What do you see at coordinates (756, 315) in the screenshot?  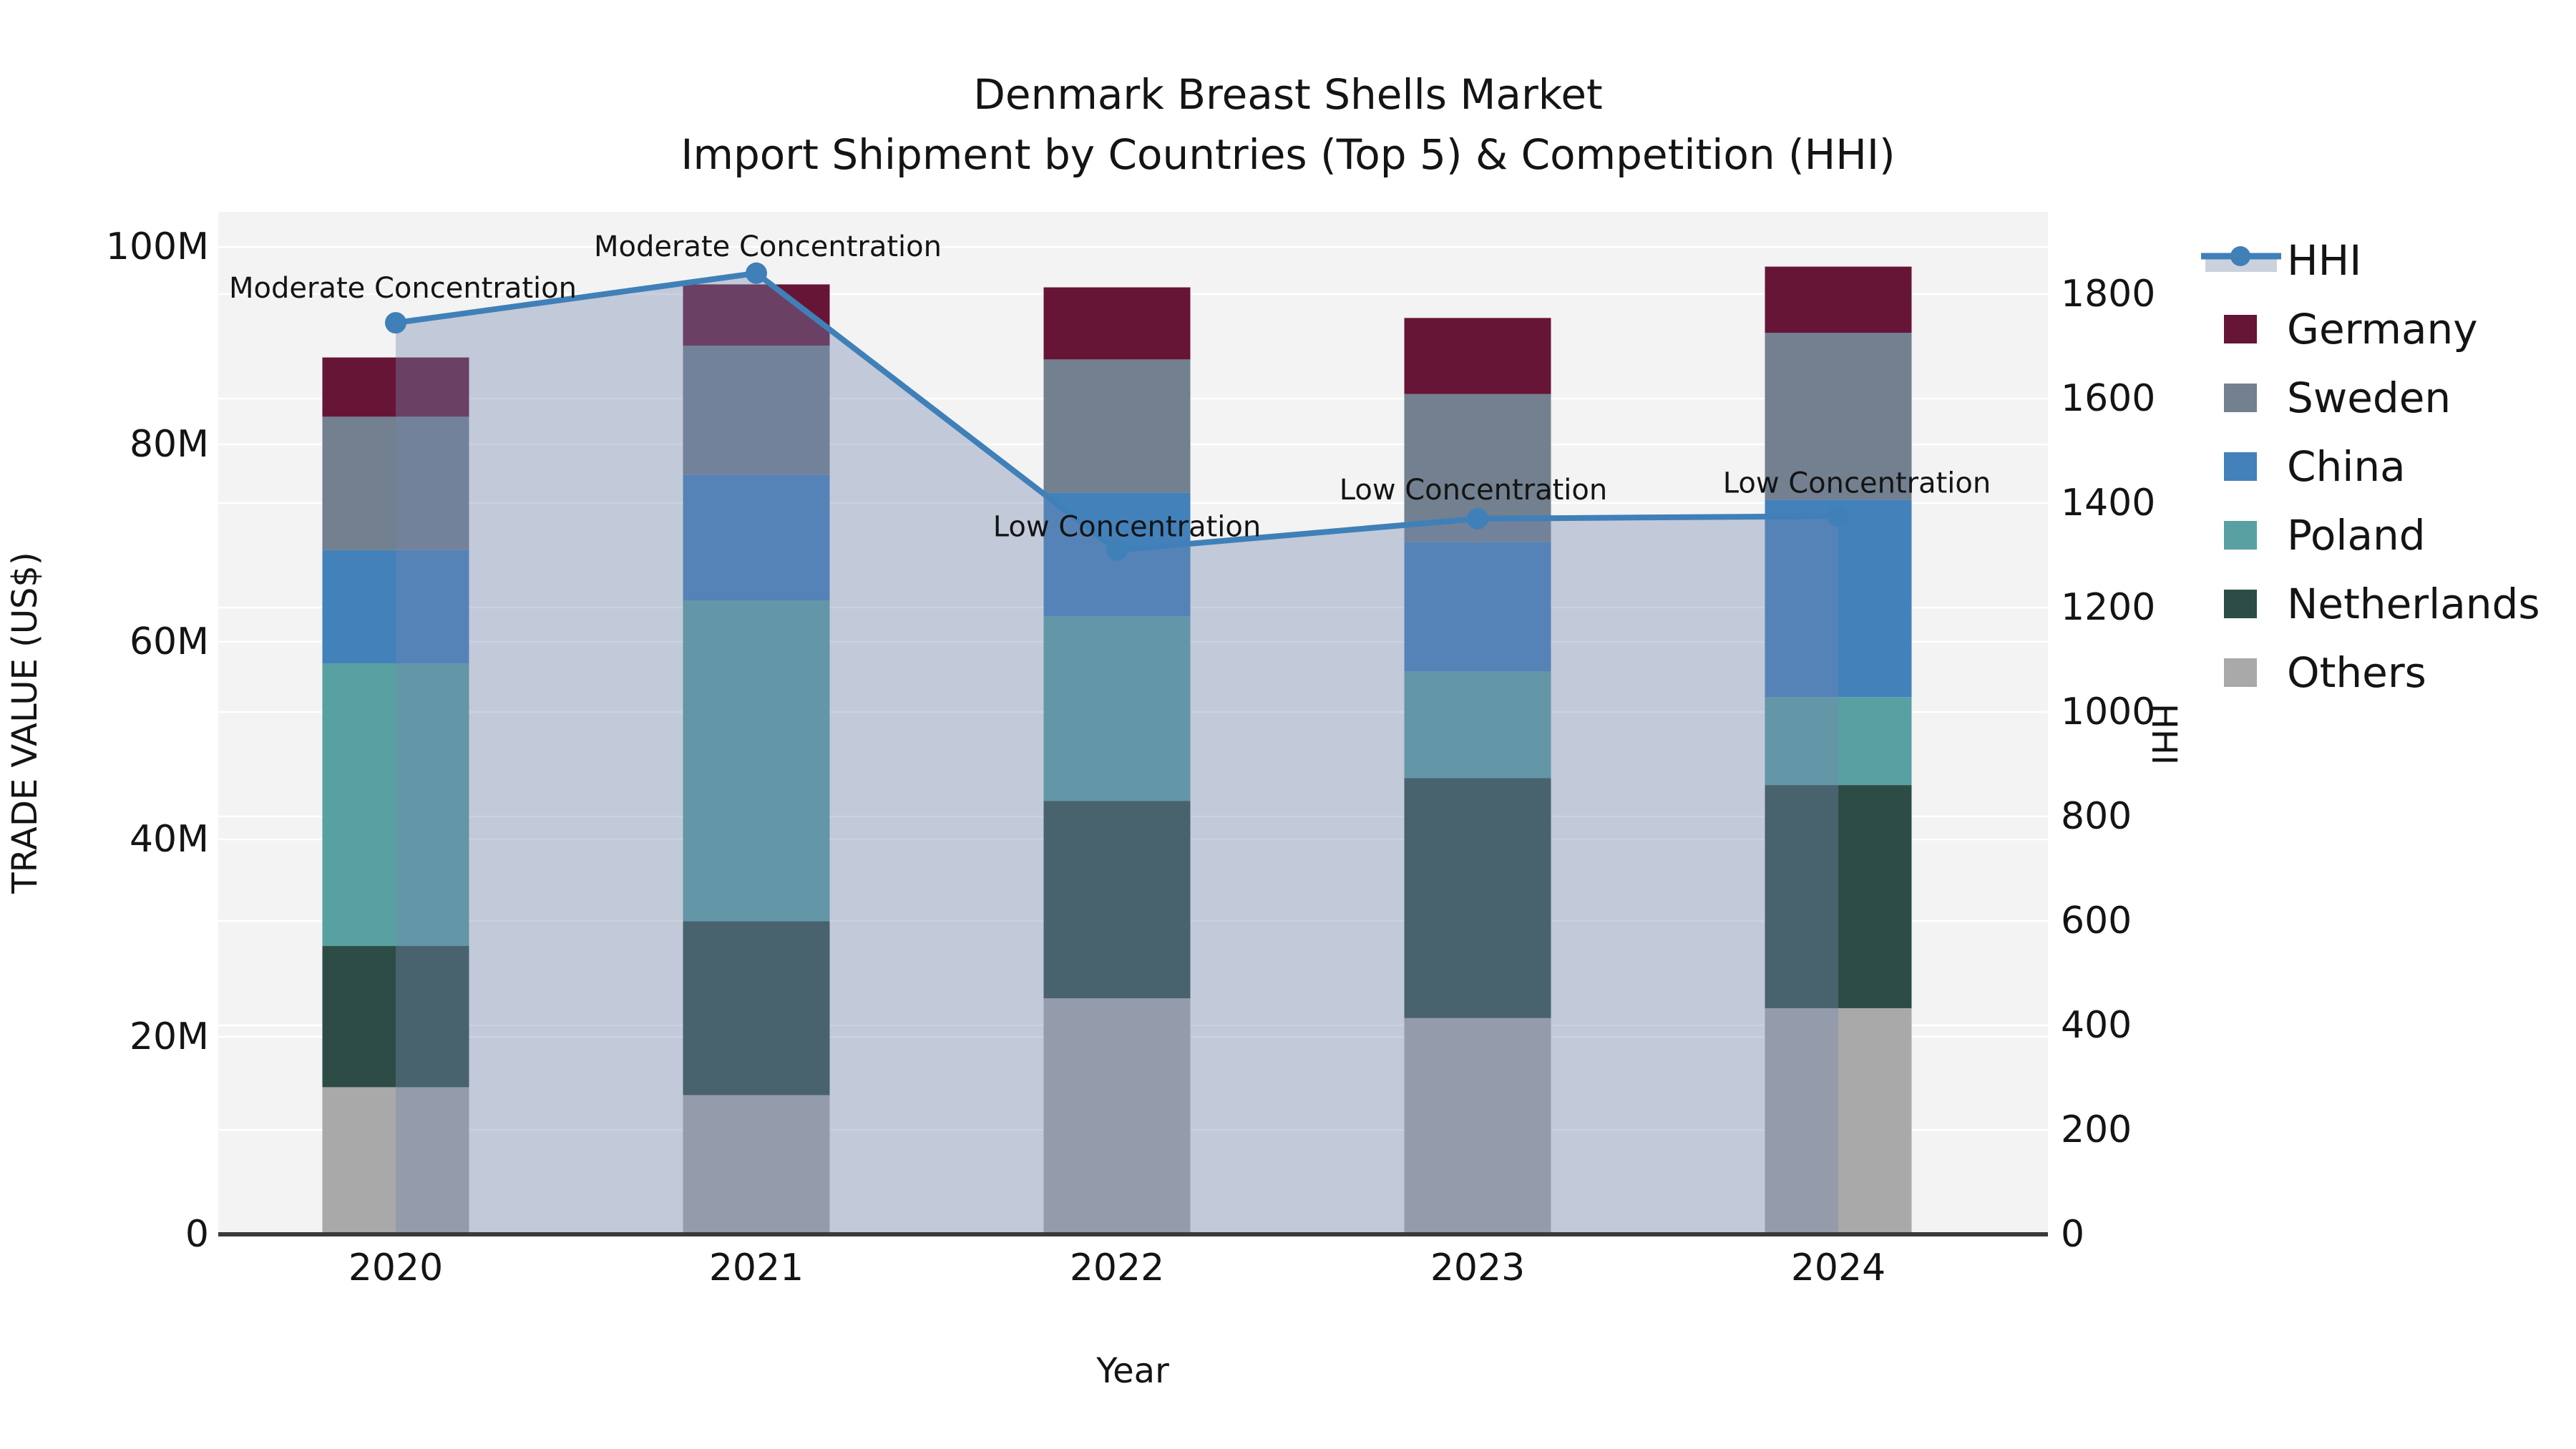 I see `bar-segment-germany-2021` at bounding box center [756, 315].